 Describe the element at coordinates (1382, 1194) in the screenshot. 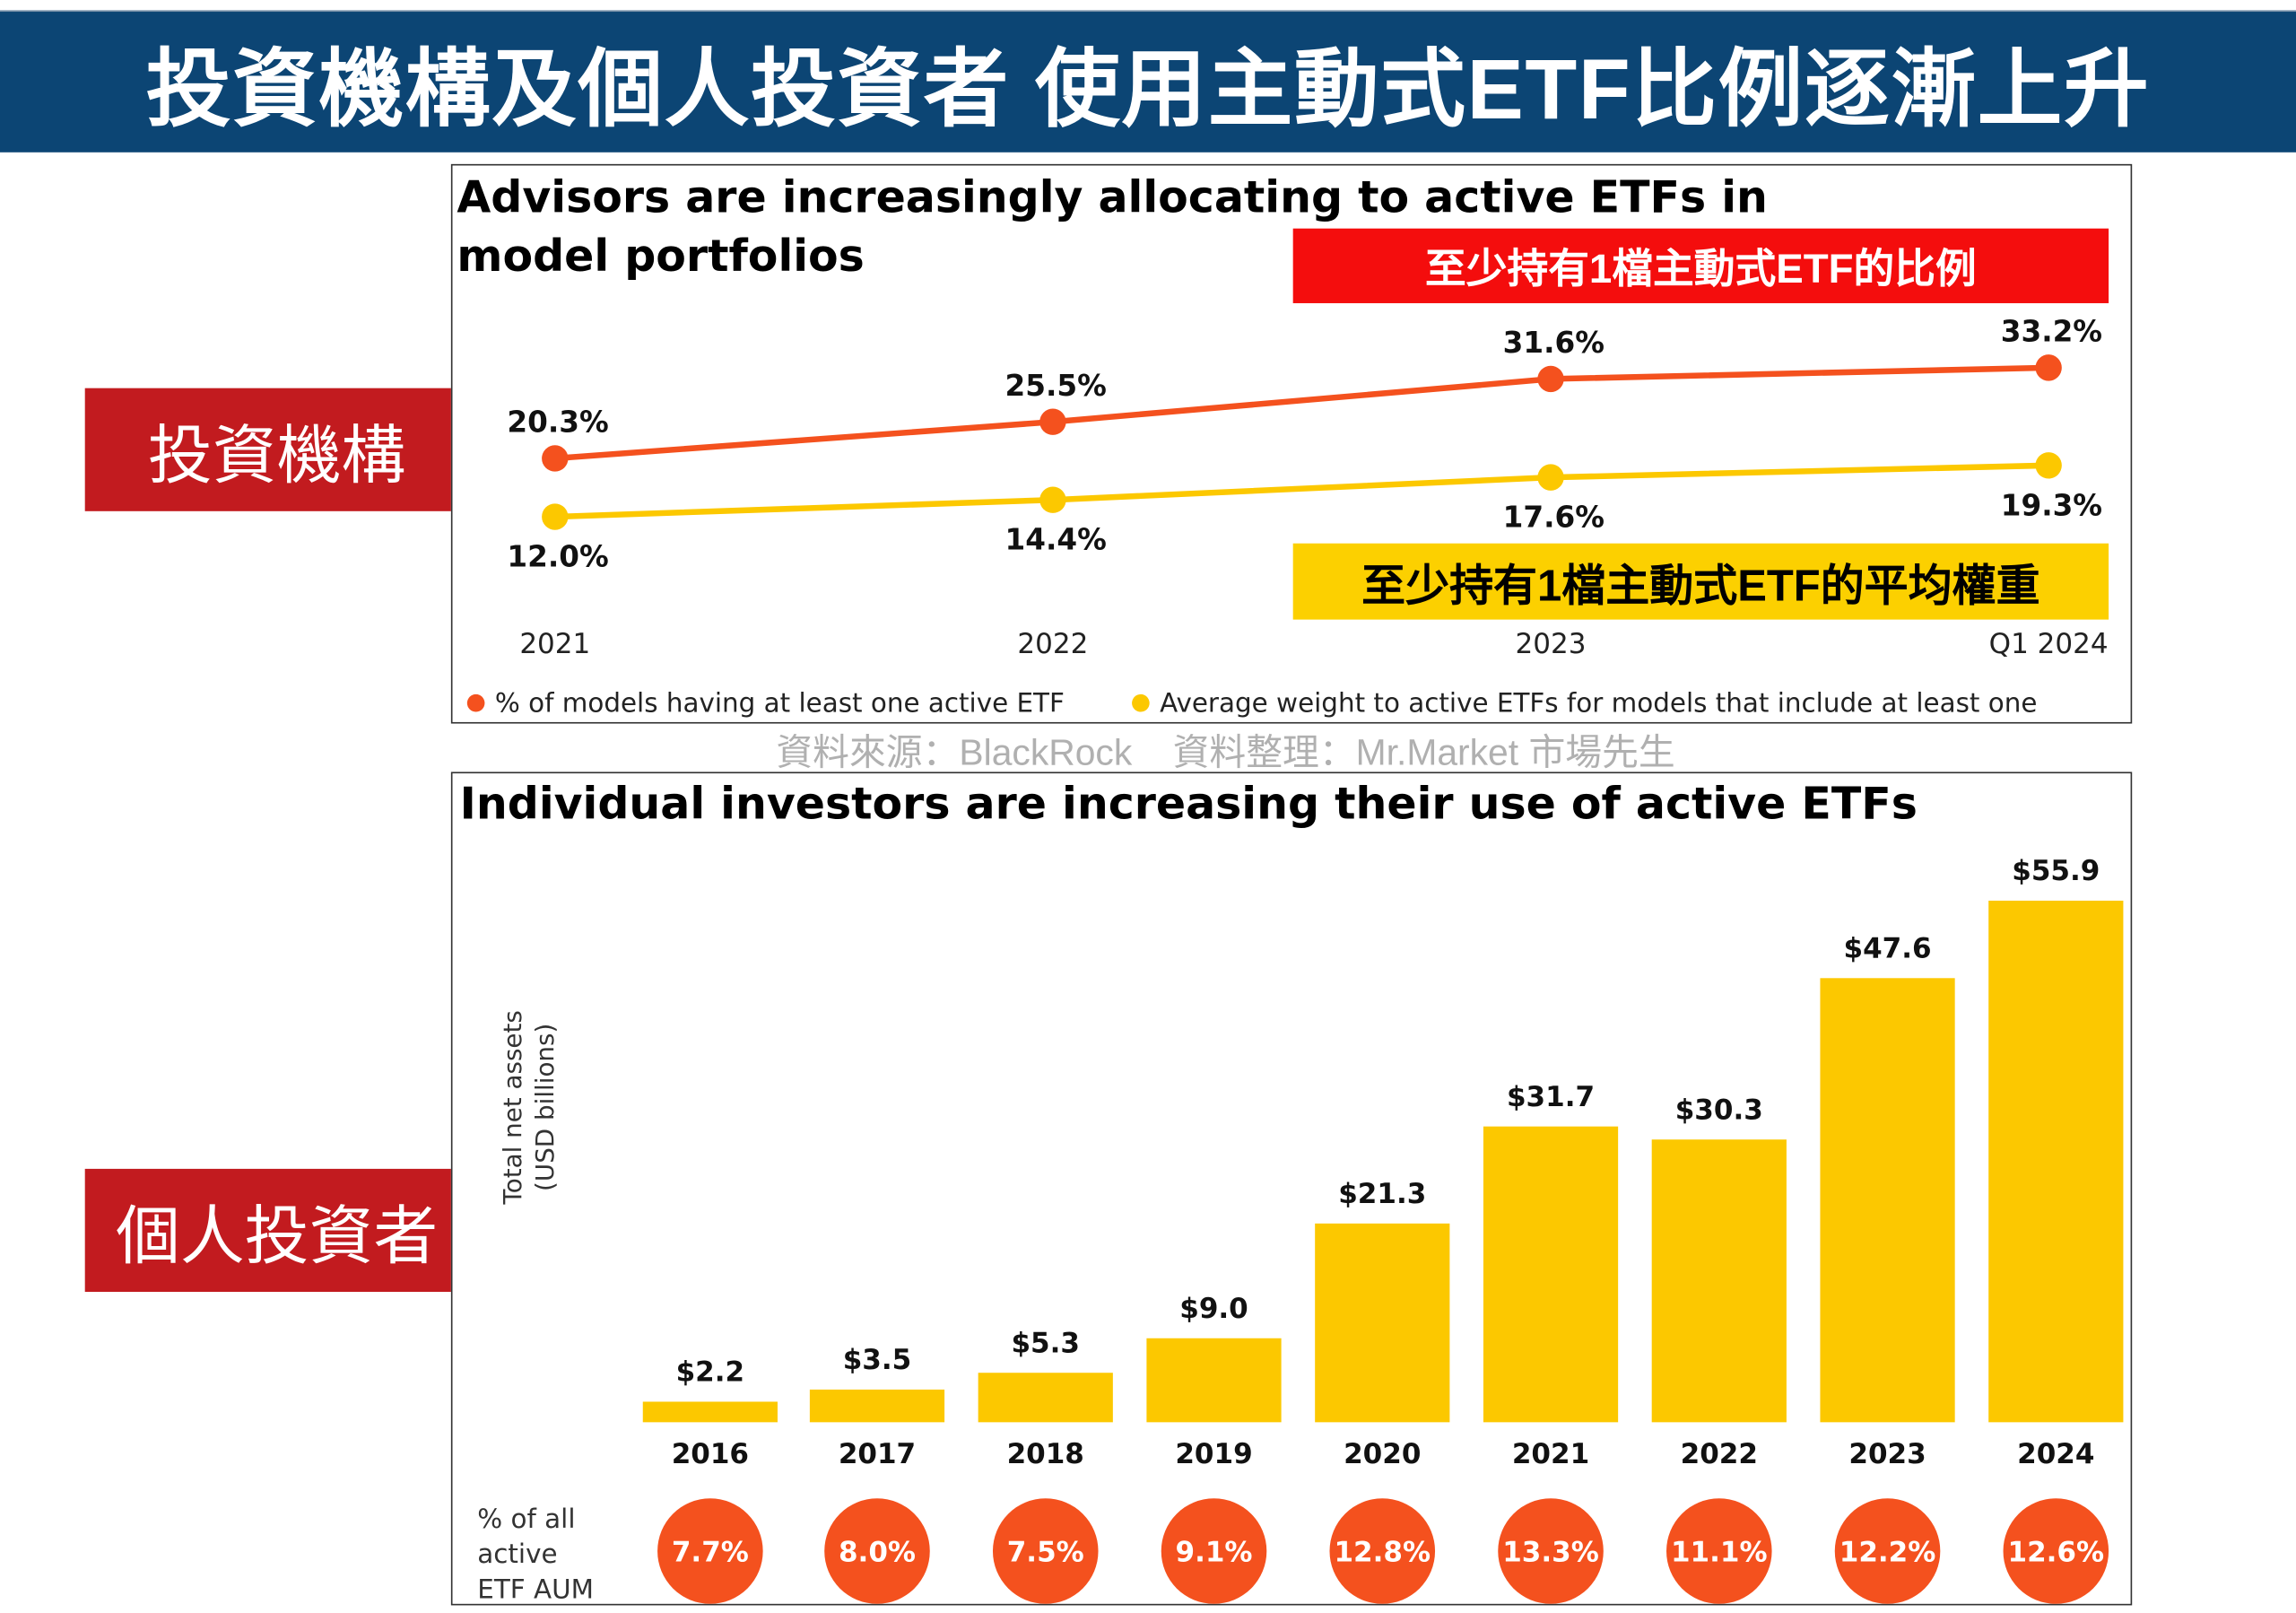

I see `bar-value-label: $21.3` at that location.